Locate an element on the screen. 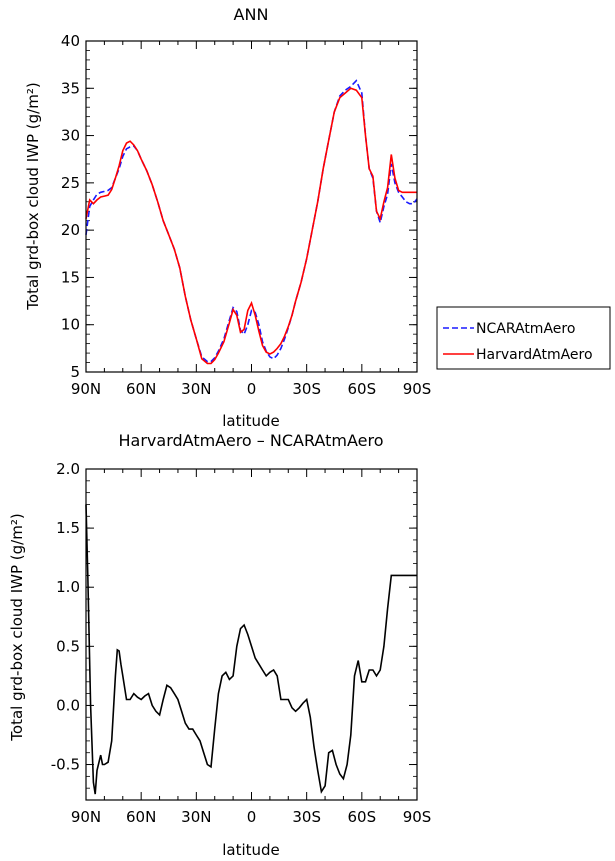 The height and width of the screenshot is (861, 615). top-ytick-label: 25 is located at coordinates (70, 183).